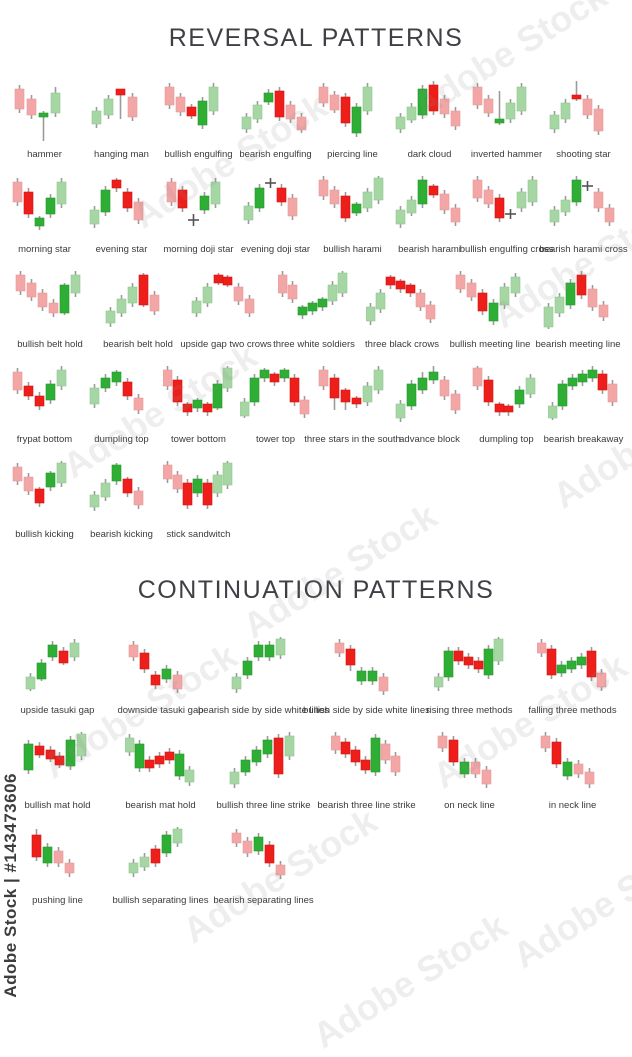 The width and height of the screenshot is (632, 1057). Describe the element at coordinates (469, 675) in the screenshot. I see `pattern-cell: rising three methods` at that location.